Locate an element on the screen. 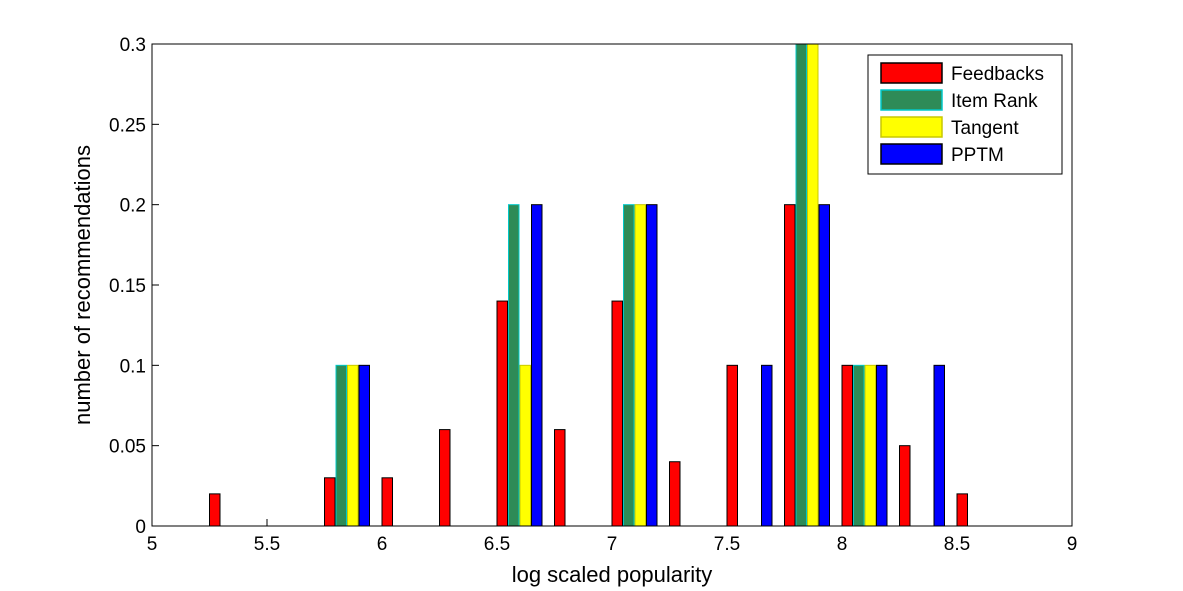  y-axis-label: number of recommendations is located at coordinates (82, 285).